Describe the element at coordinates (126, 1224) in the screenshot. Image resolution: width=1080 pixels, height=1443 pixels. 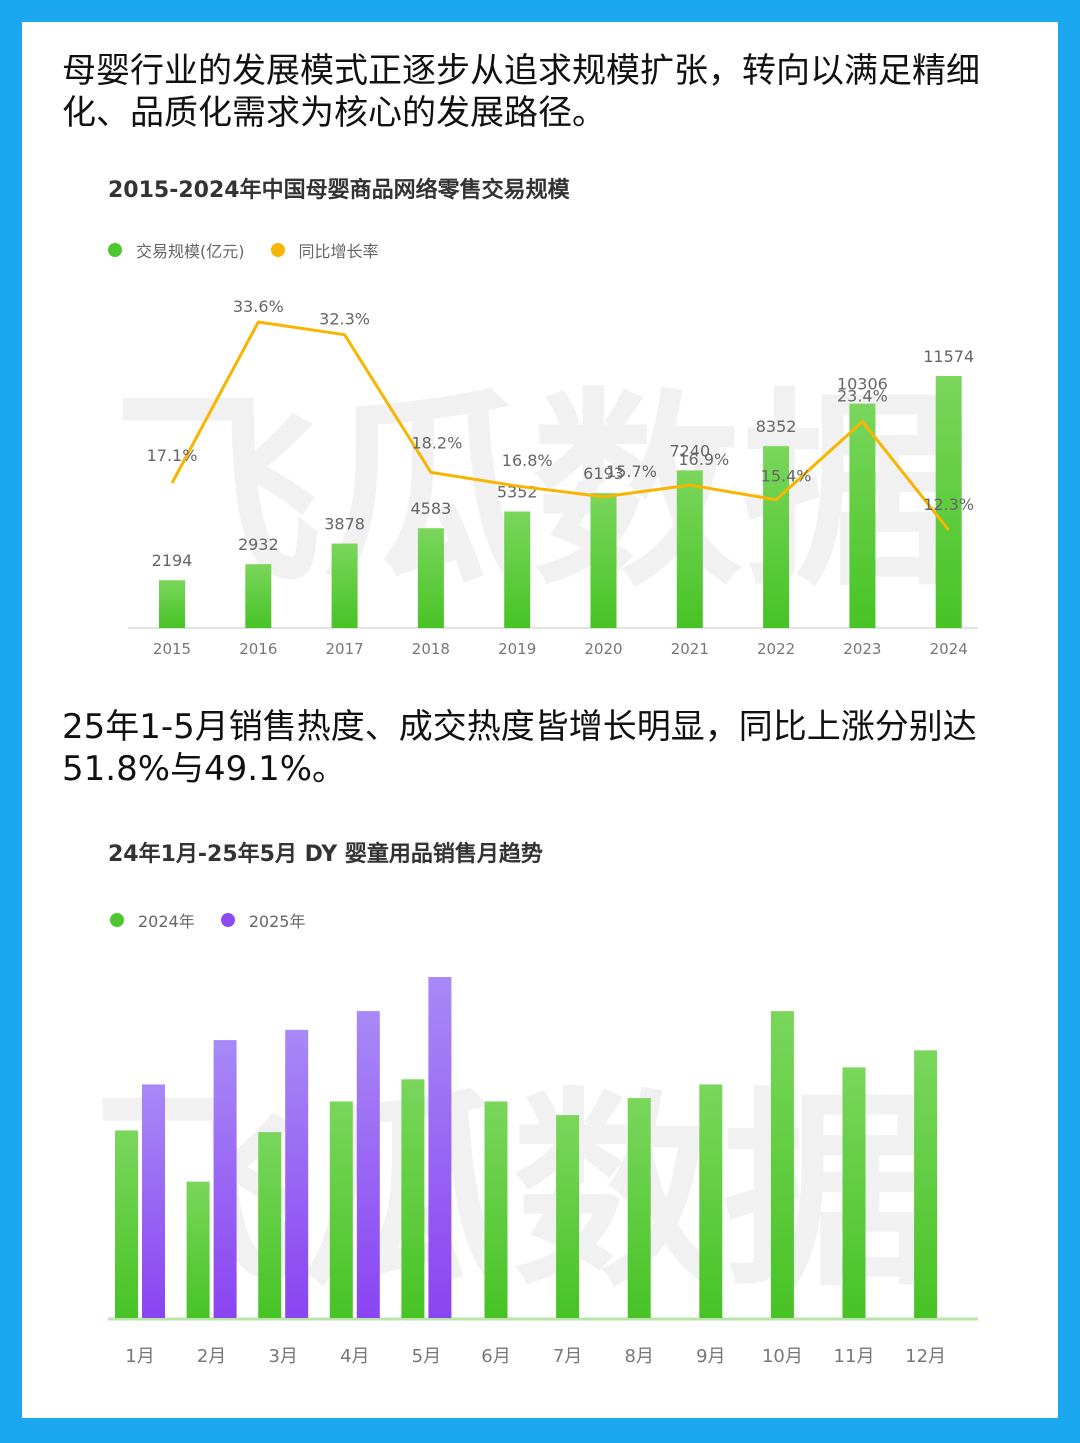
I see `chart2-bar-2024-1月` at that location.